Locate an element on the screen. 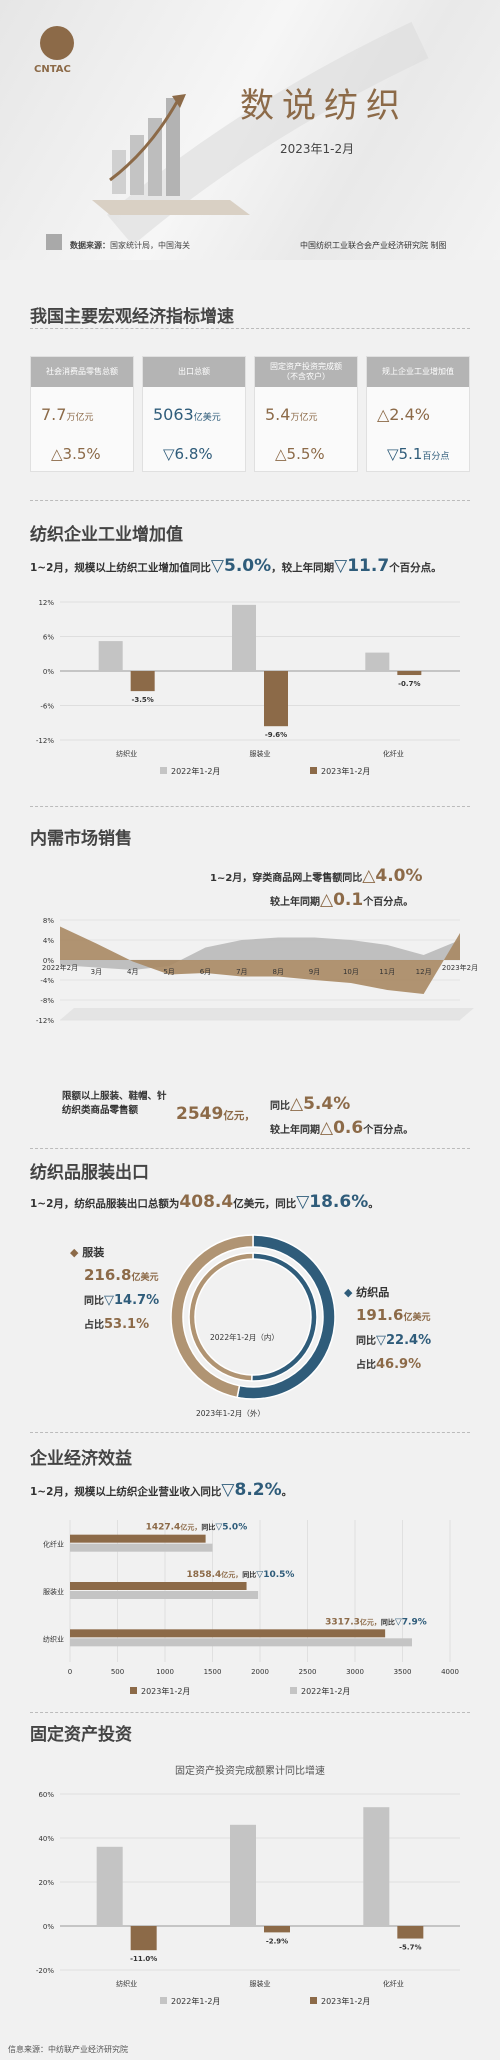 This screenshot has height=2060, width=500. kpi-change: ▽5.1百分点 is located at coordinates (418, 454).